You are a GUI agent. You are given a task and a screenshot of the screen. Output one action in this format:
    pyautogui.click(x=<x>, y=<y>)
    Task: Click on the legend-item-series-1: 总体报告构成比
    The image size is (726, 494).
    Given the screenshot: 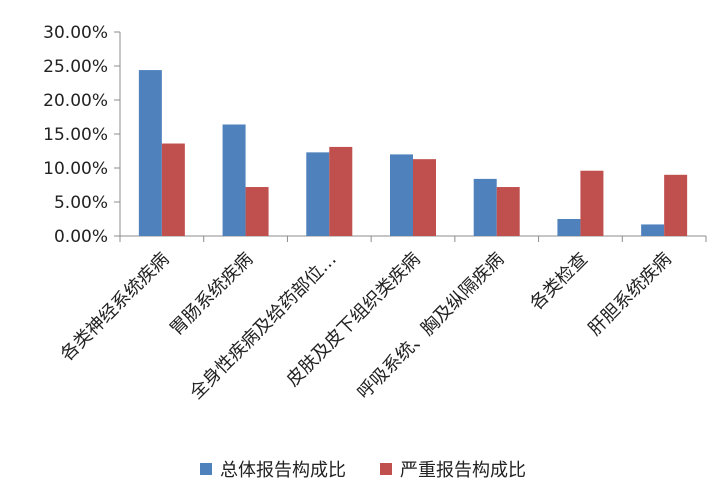 What is the action you would take?
    pyautogui.click(x=273, y=469)
    